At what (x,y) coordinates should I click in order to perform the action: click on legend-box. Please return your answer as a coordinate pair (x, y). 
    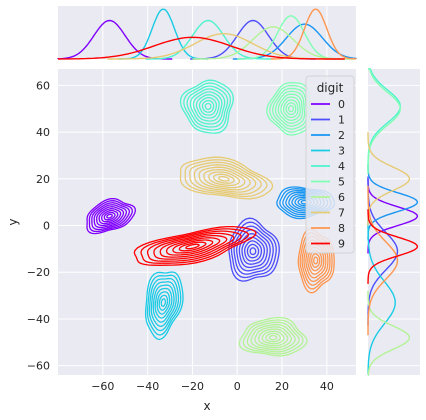
    Looking at the image, I should click on (330, 164).